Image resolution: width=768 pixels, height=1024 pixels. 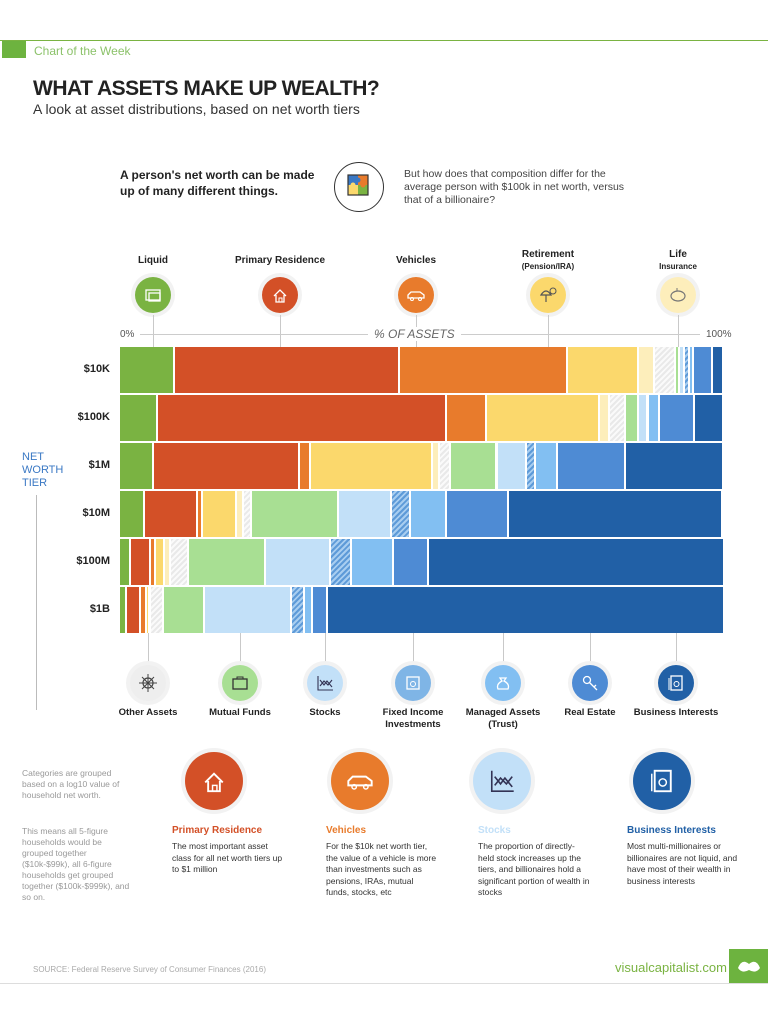 I want to click on legend-sublabel: Insurance, so click(x=678, y=266).